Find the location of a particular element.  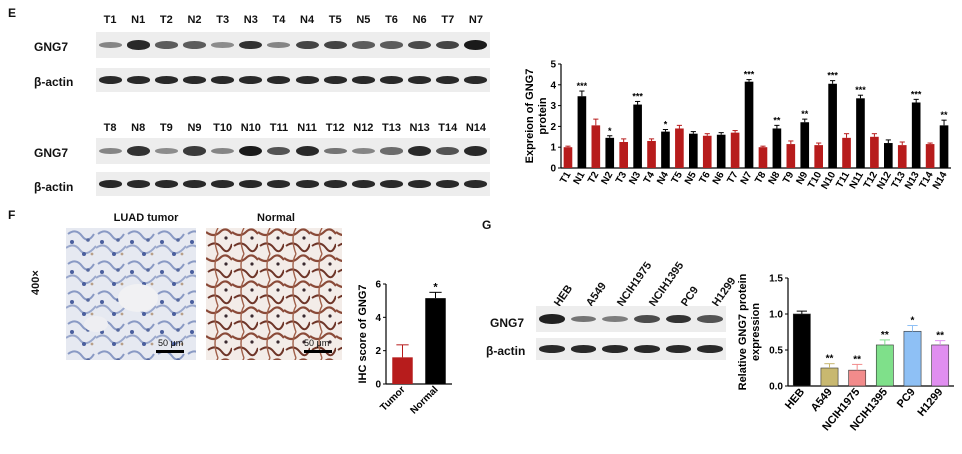

lane-label: T8 is located at coordinates (110, 128).